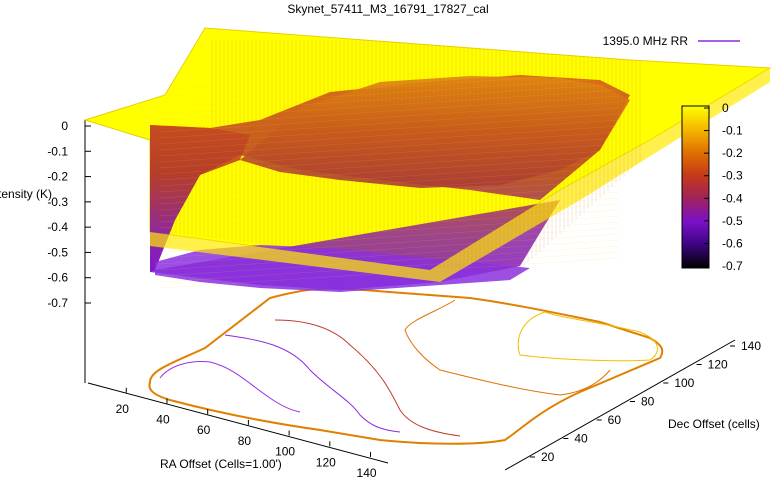 Image resolution: width=775 pixels, height=478 pixels. What do you see at coordinates (718, 365) in the screenshot?
I see `dec-tick-label: 120` at bounding box center [718, 365].